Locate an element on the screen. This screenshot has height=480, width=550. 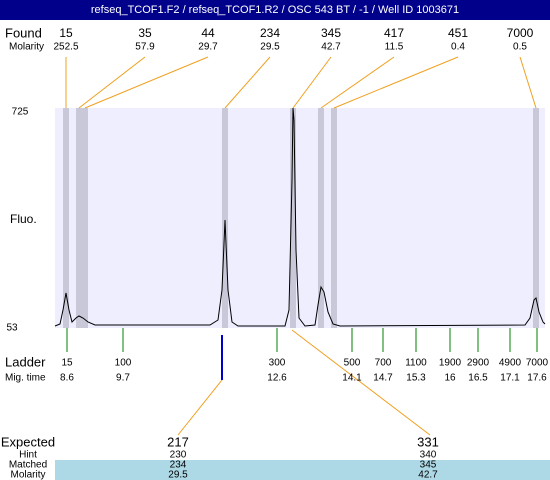
expected-expected: 217 is located at coordinates (178, 441).